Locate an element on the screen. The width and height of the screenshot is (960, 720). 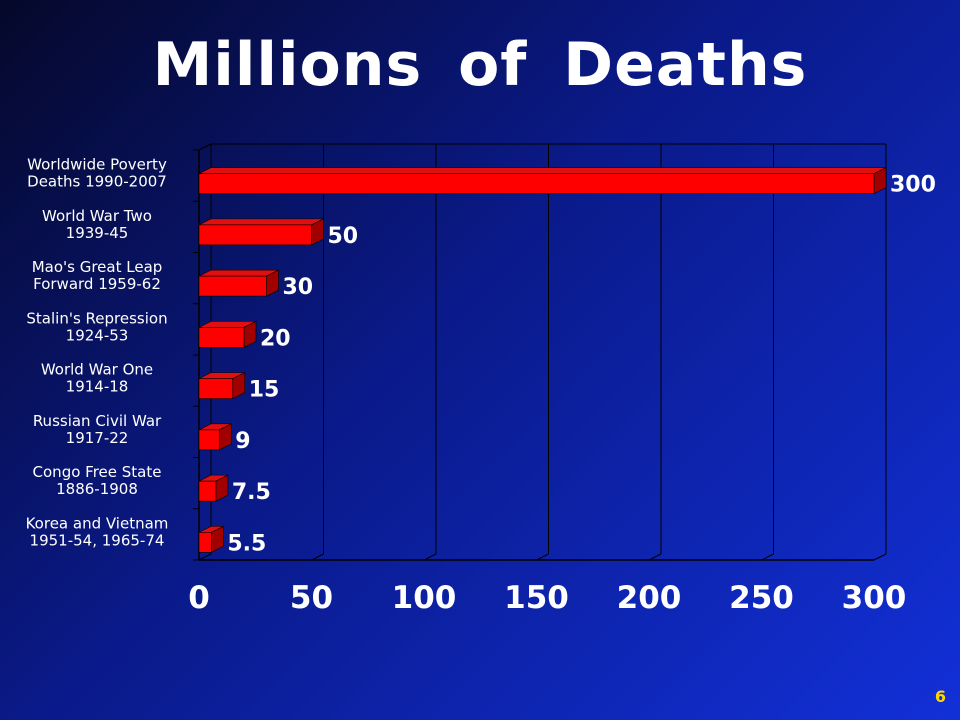
category-label: Stalin's Repression 1924-53 is located at coordinates (96, 326).